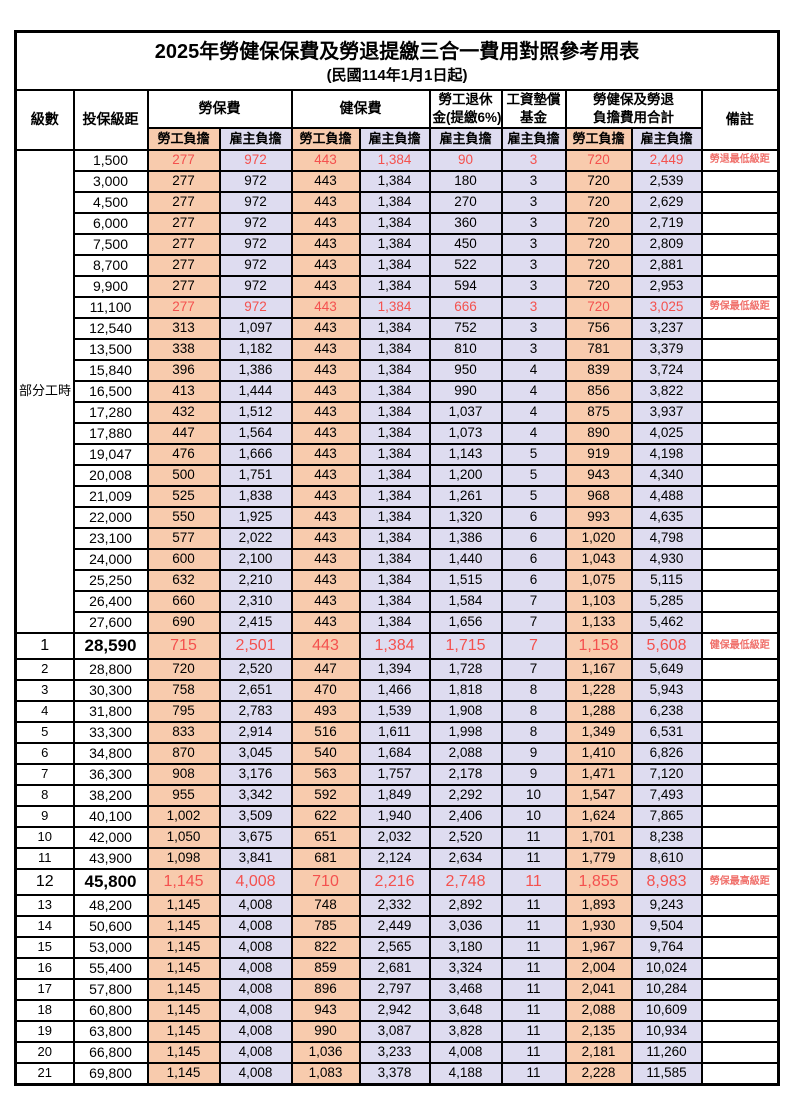 The height and width of the screenshot is (1120, 791). Describe the element at coordinates (666, 328) in the screenshot. I see `cell-total-employer: 3,237` at that location.